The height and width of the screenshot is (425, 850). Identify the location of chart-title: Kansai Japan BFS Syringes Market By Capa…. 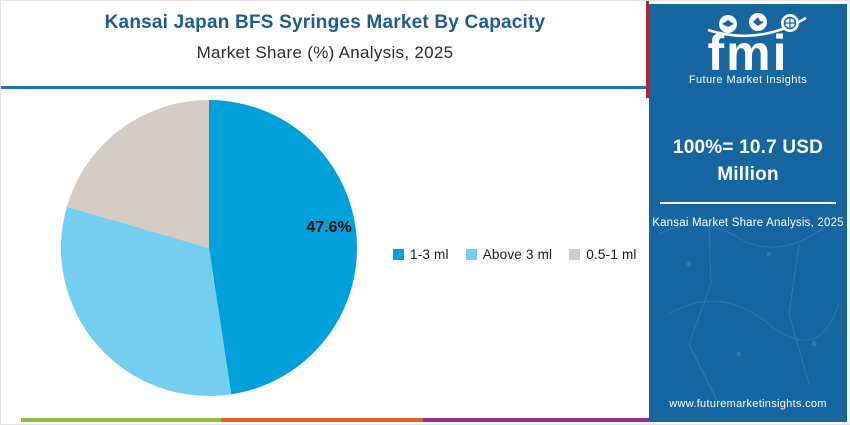
(325, 22).